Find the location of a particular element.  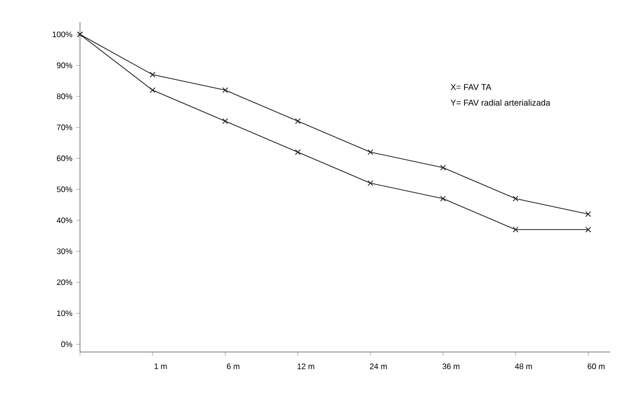

annotation: X= FAV TA is located at coordinates (471, 87).